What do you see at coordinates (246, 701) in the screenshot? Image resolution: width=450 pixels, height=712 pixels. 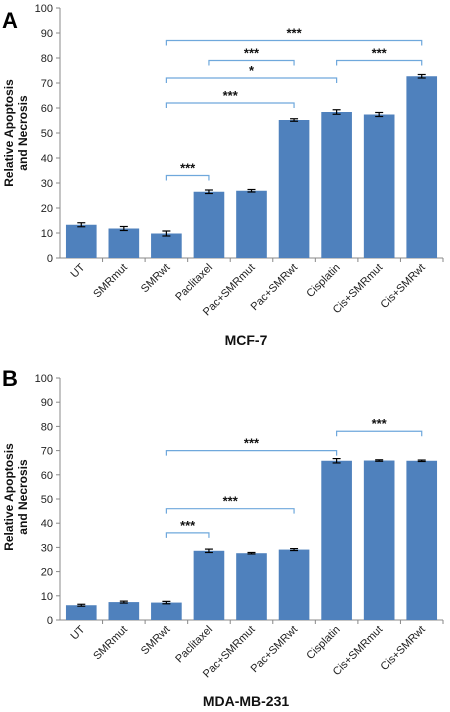 I see `chart-title-b: MDA-MB-231` at bounding box center [246, 701].